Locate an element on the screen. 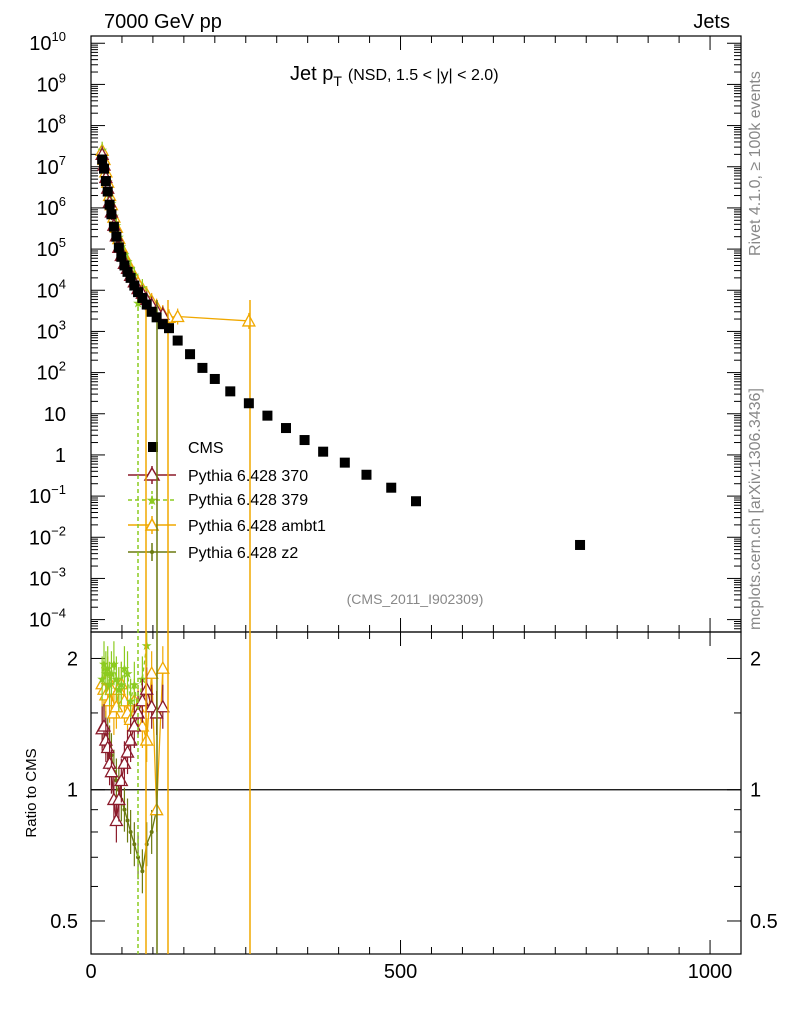 This screenshot has width=786, height=1024. y-tick-exponent: 10 is located at coordinates (59, 36).